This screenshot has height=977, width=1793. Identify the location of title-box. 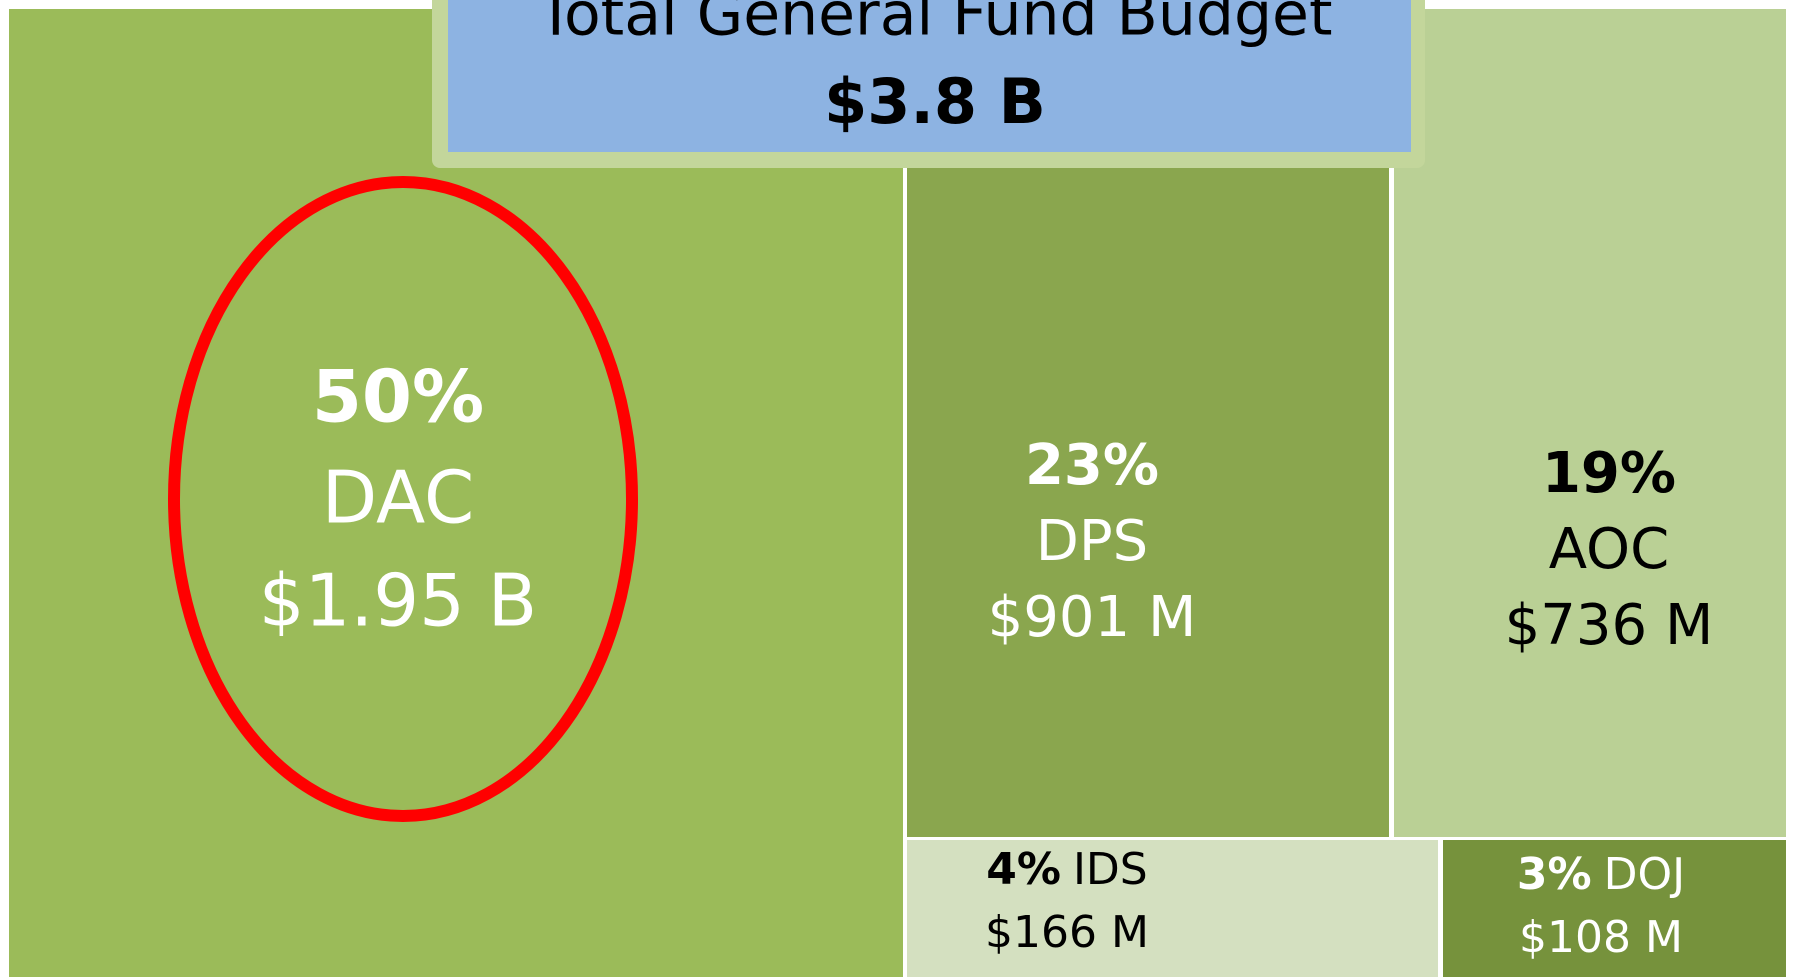
(929, 76).